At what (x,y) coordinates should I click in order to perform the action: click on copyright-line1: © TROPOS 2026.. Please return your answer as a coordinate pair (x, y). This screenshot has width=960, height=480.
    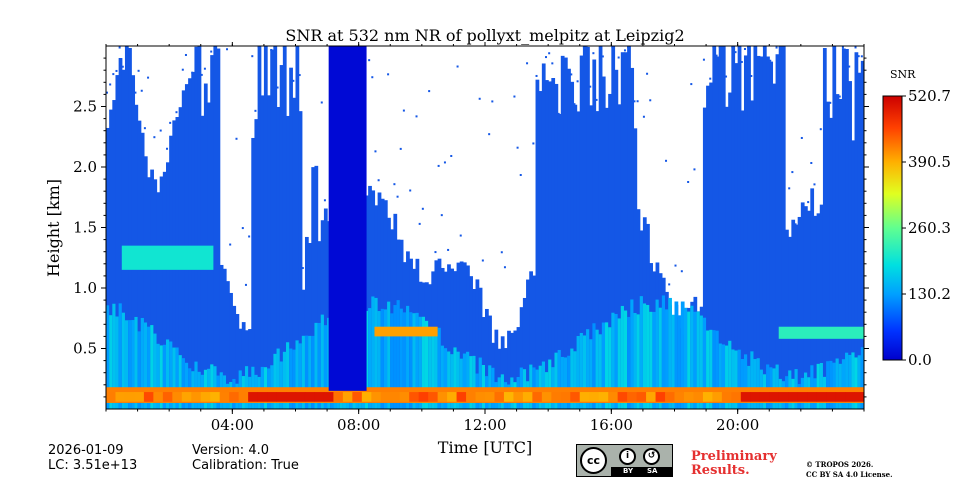
    Looking at the image, I should click on (840, 464).